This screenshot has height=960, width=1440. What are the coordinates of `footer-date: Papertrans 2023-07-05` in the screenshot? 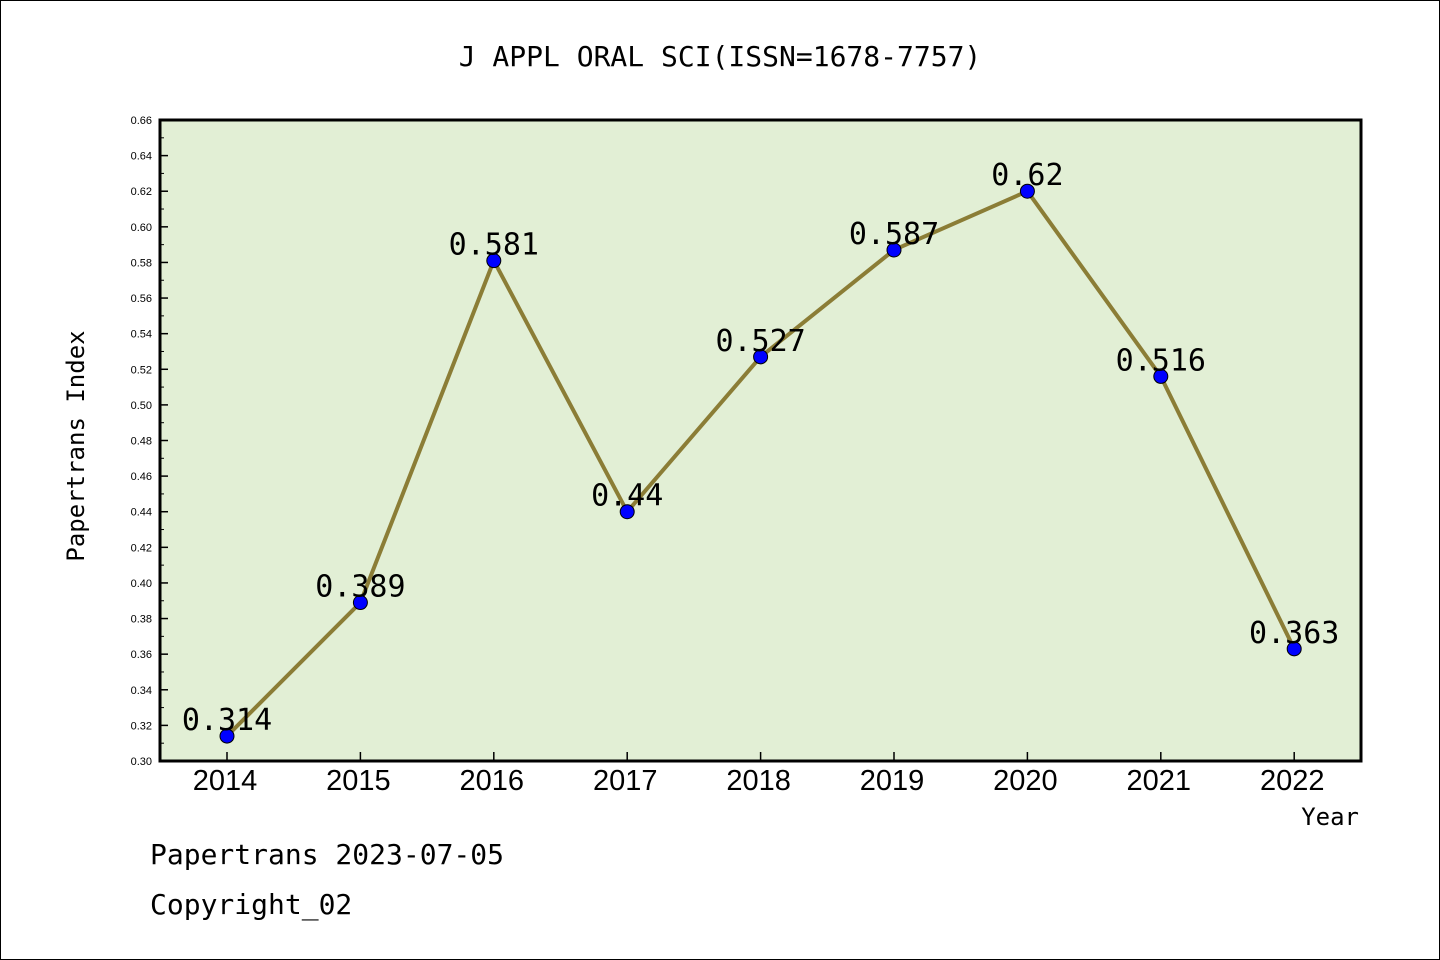 It's located at (327, 854).